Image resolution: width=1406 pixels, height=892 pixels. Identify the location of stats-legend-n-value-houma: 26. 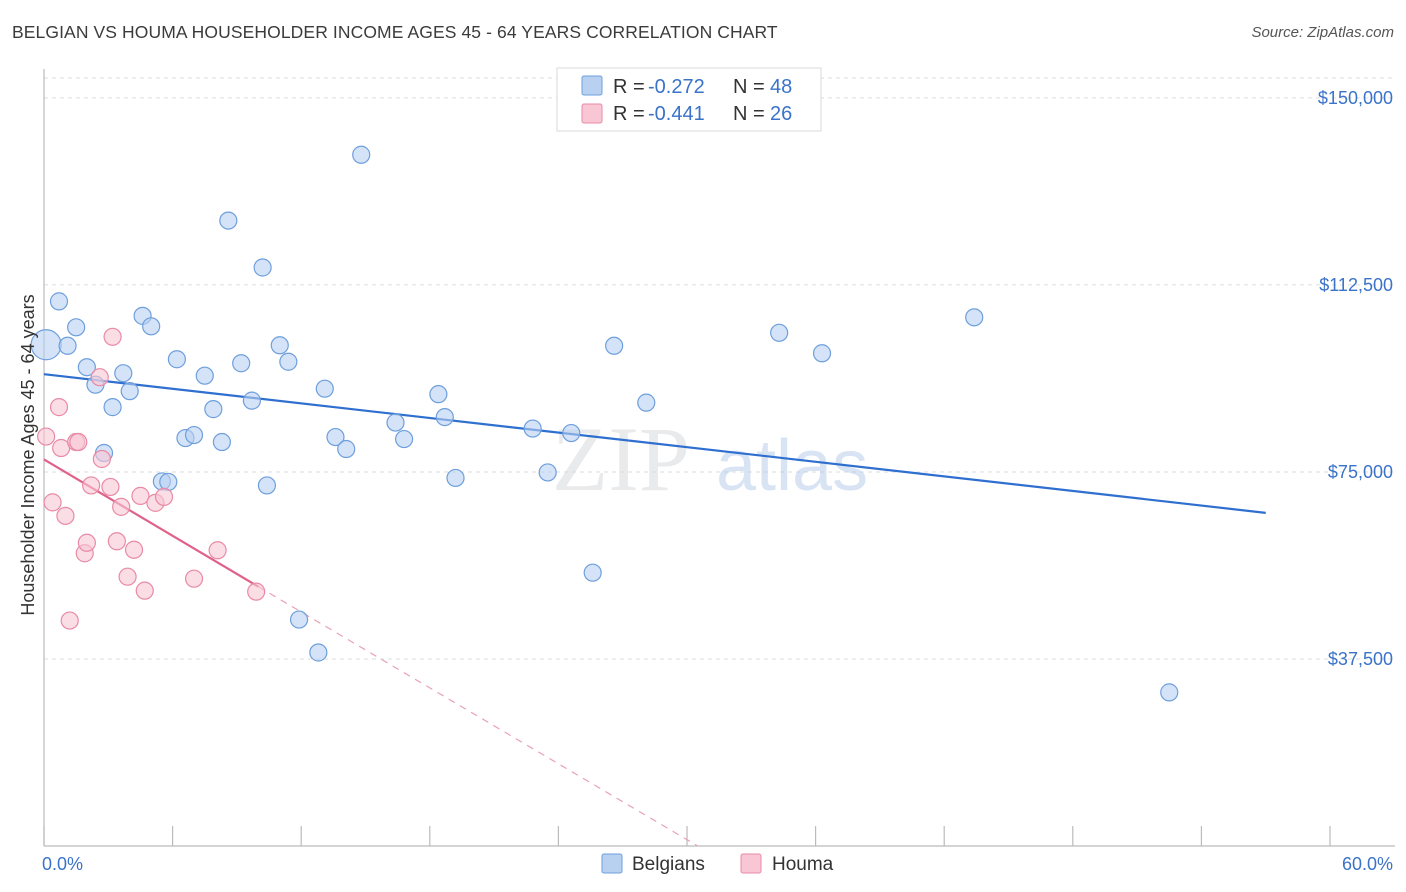
(781, 114).